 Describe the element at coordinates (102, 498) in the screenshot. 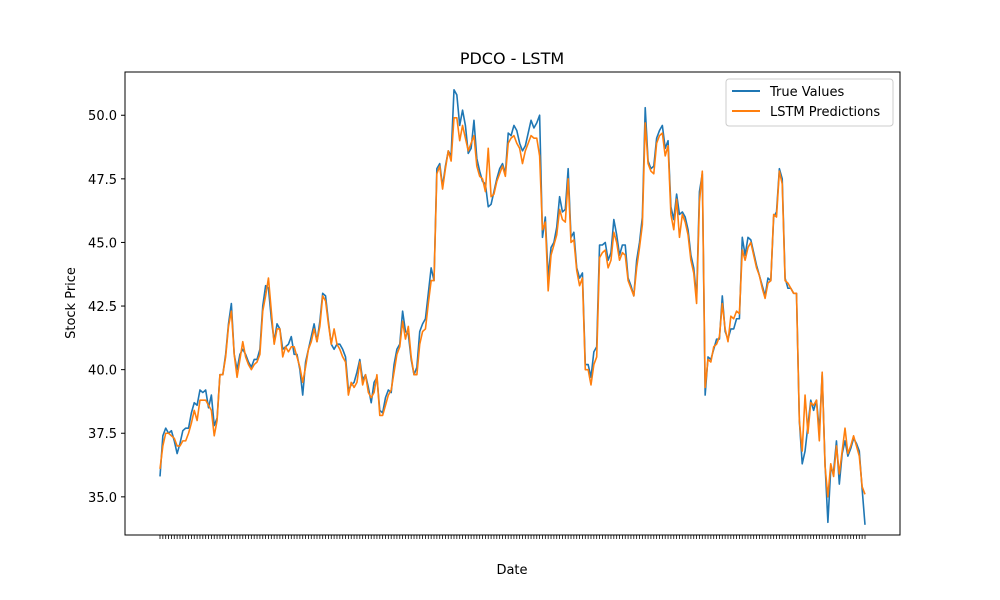

I see `y-tick-label: 35.0` at that location.